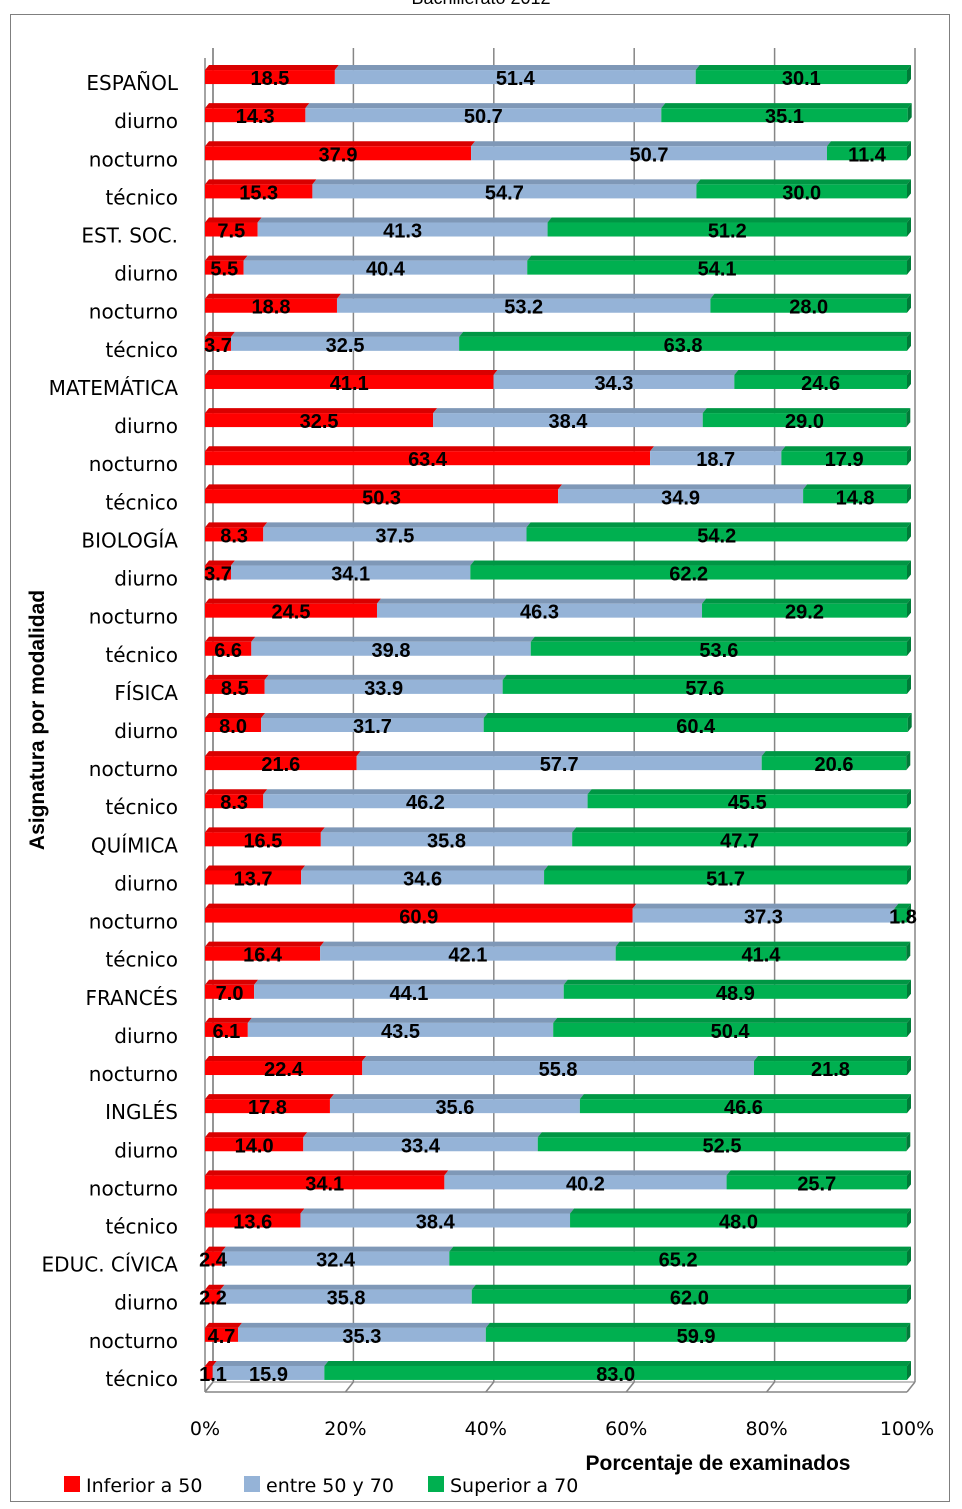 This screenshot has height=1509, width=962. Describe the element at coordinates (907, 1429) in the screenshot. I see `x-tick-label: 100%` at that location.